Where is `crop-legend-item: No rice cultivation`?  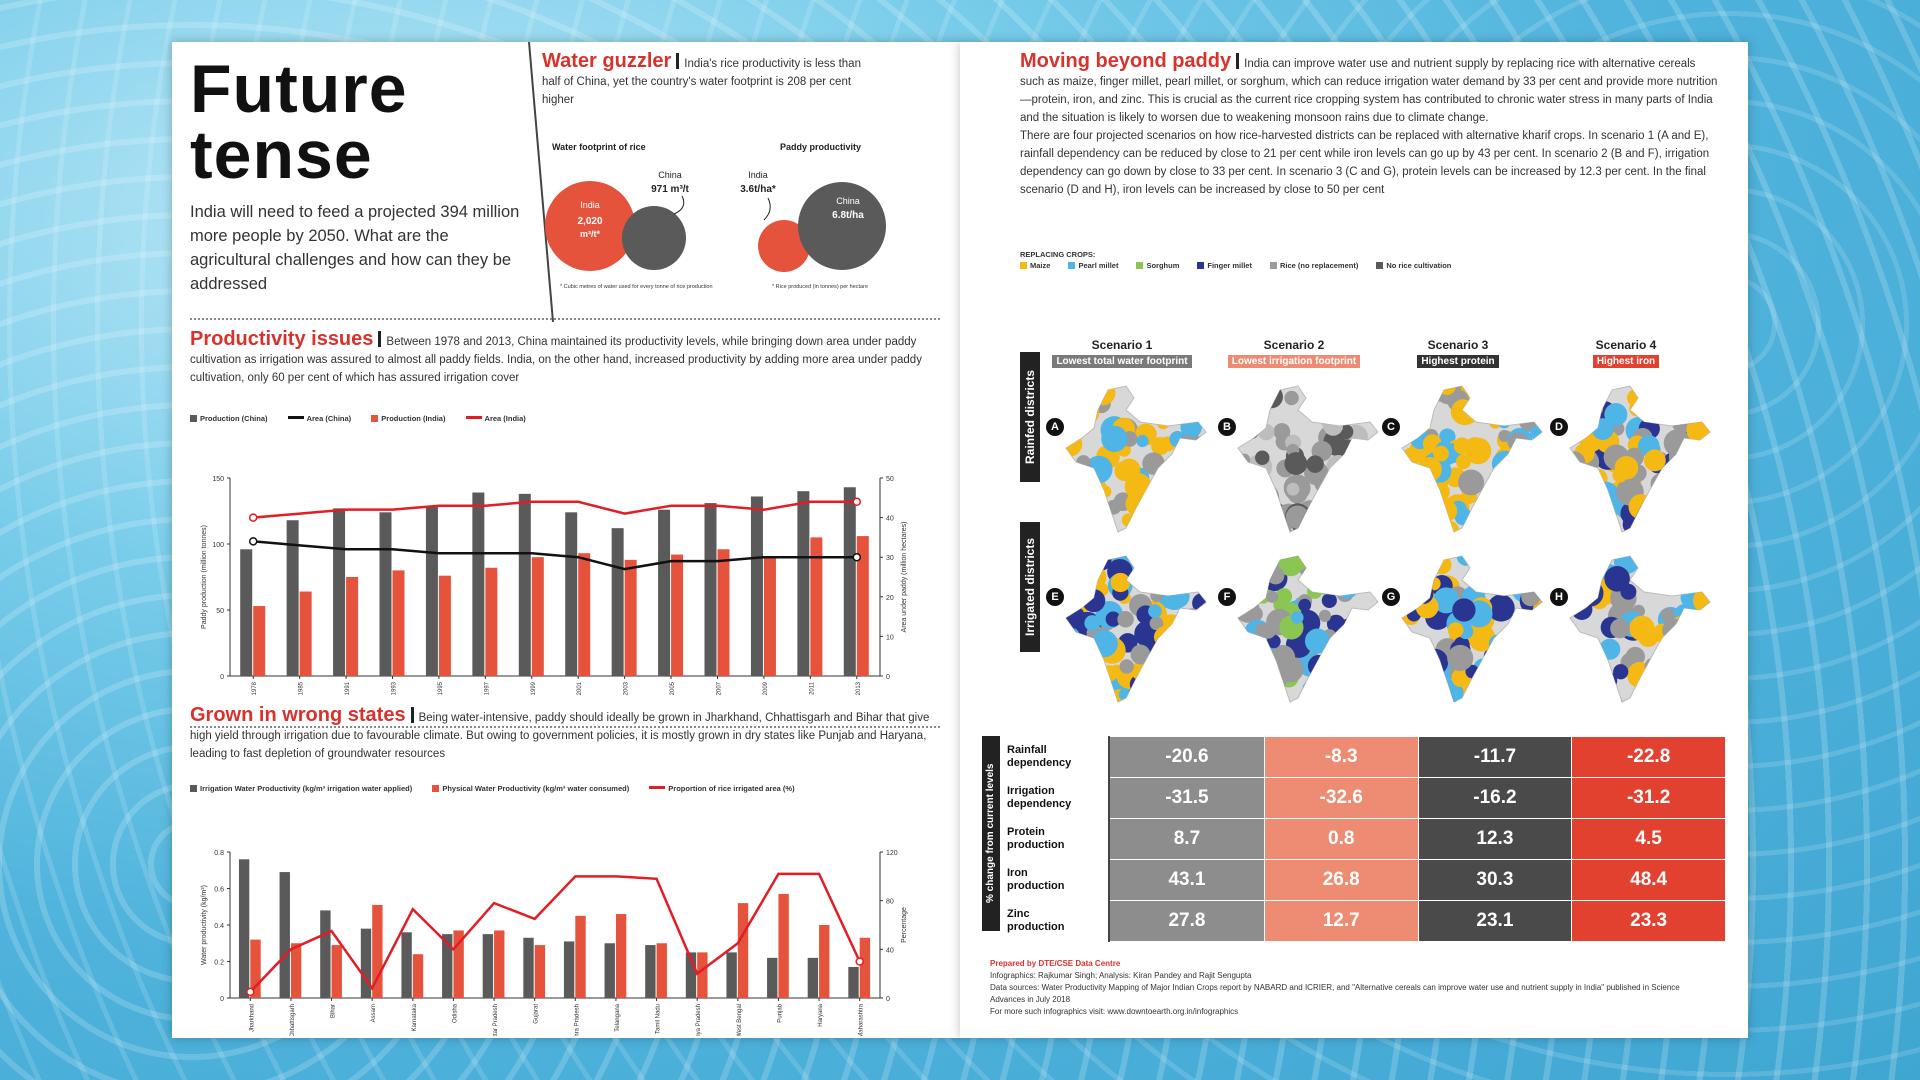 crop-legend-item: No rice cultivation is located at coordinates (1413, 265).